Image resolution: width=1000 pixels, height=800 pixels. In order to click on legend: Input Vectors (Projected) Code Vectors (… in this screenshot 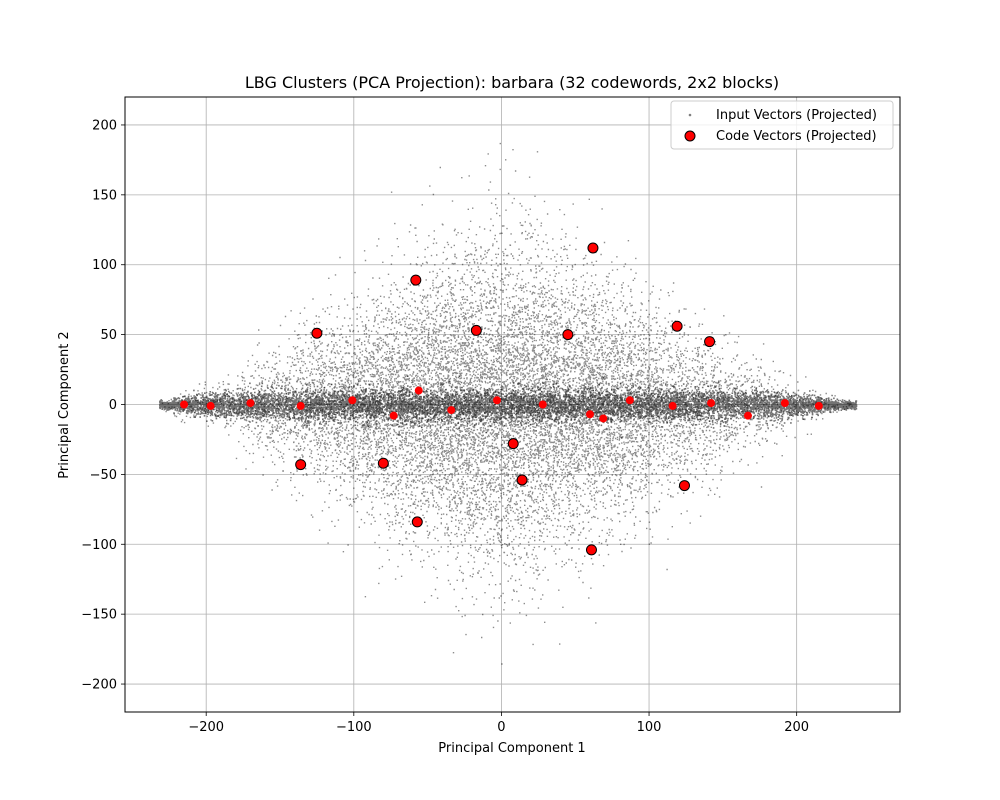, I will do `click(782, 125)`.